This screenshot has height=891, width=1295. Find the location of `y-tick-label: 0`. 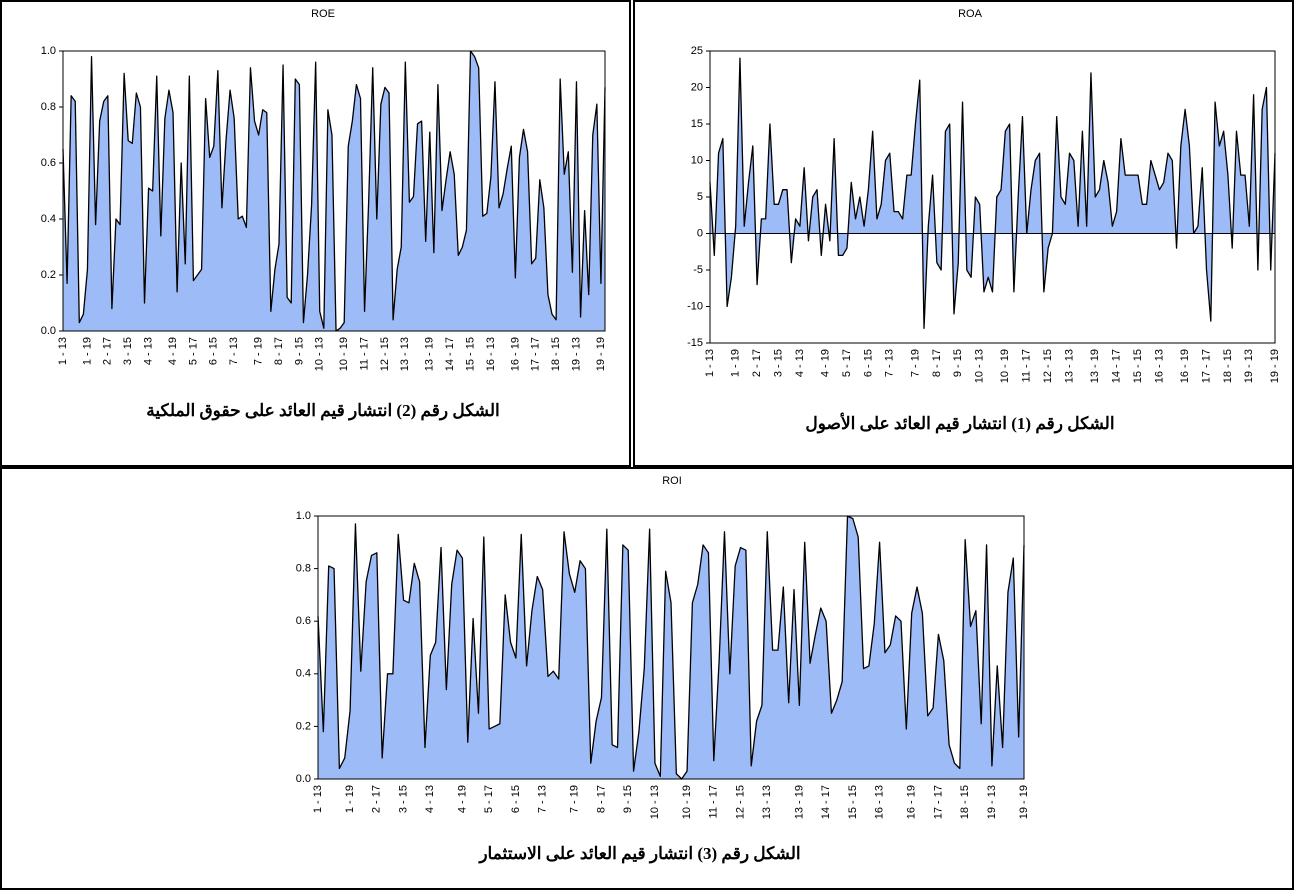

y-tick-label: 0 is located at coordinates (700, 233).